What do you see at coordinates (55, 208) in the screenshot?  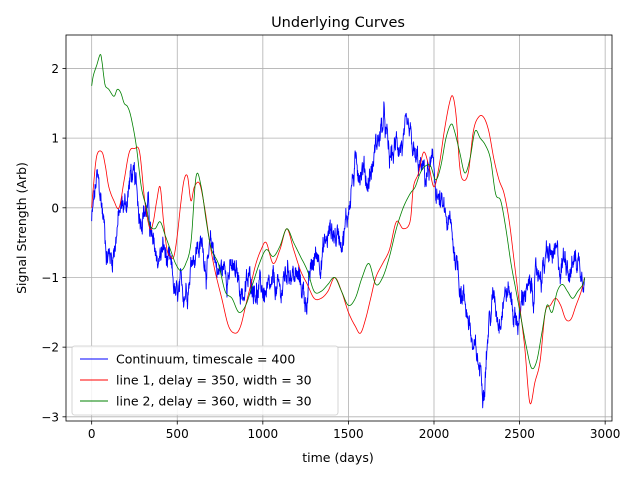 I see `y-tick-label: 0` at bounding box center [55, 208].